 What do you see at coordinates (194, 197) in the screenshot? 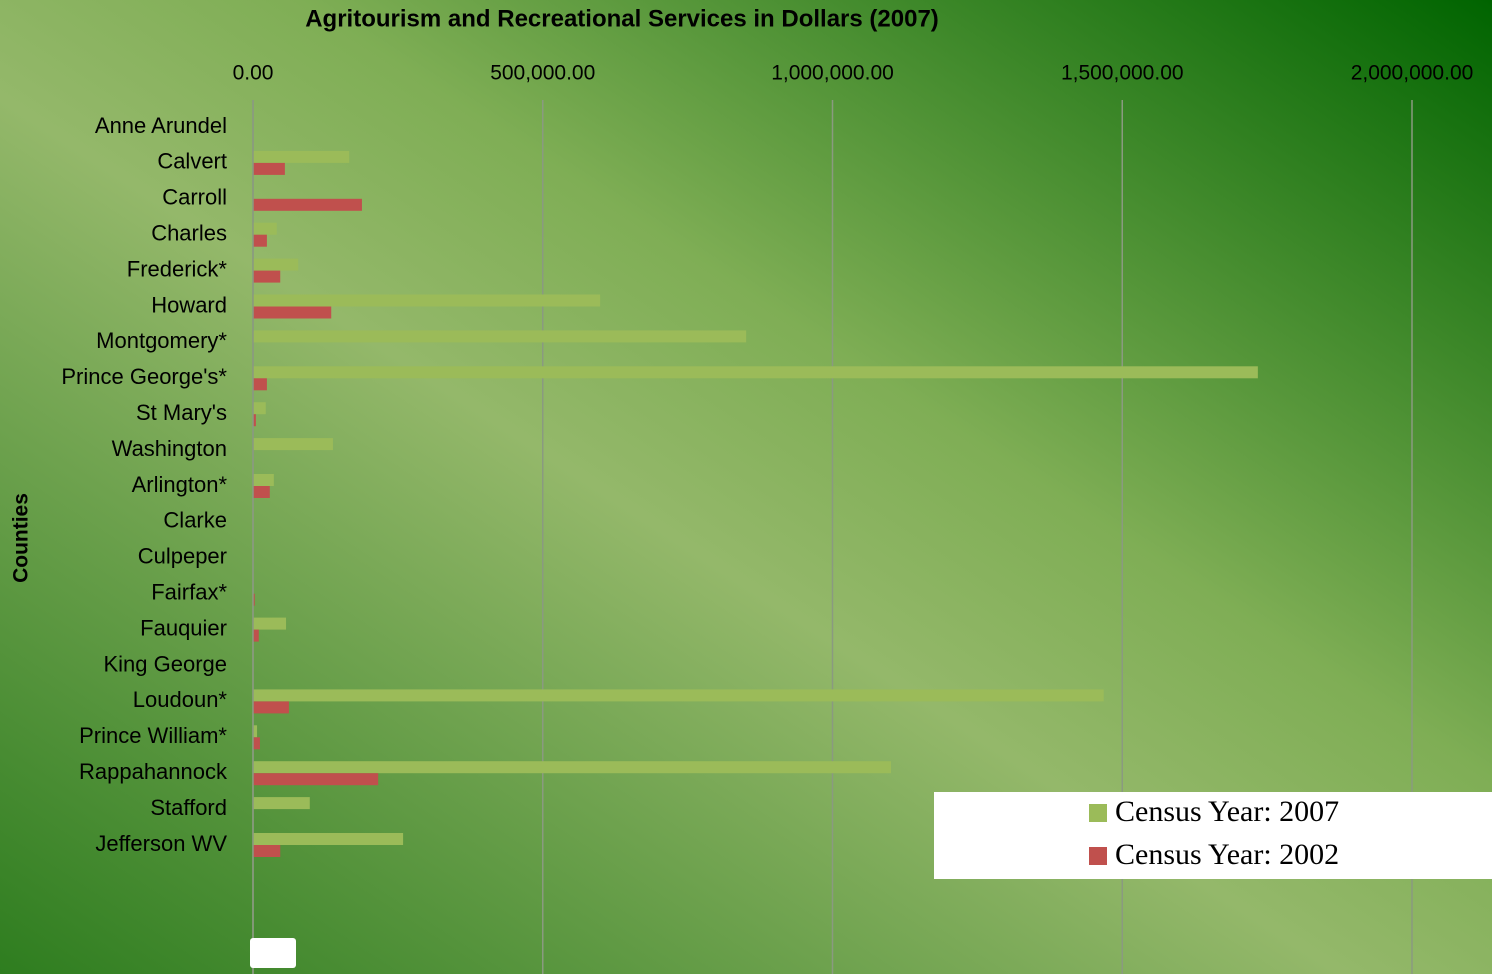
I see `y-tick-label: Carroll` at bounding box center [194, 197].